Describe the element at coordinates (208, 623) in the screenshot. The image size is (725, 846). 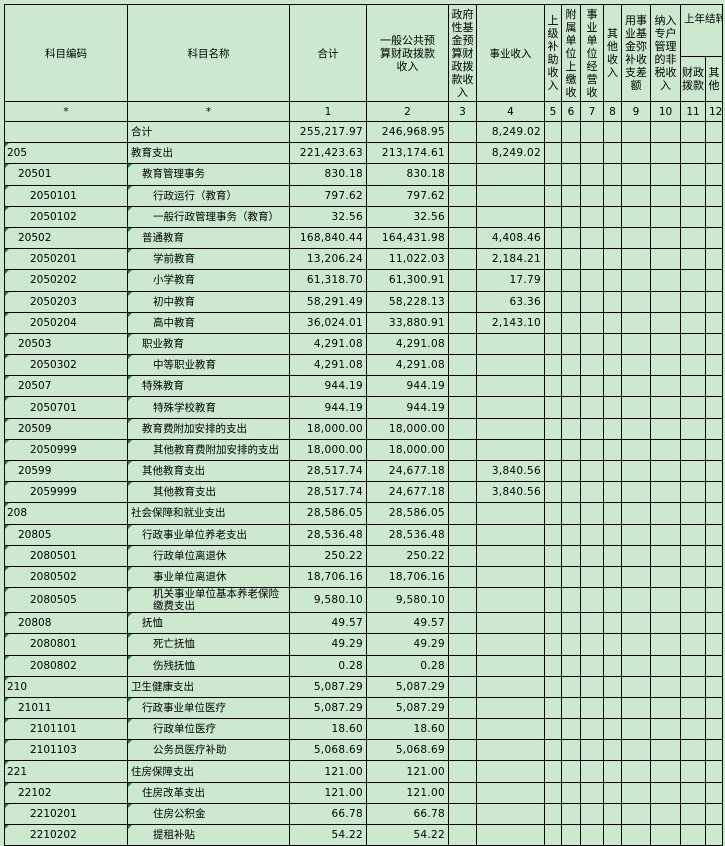
I see `name-cell: 抚恤` at that location.